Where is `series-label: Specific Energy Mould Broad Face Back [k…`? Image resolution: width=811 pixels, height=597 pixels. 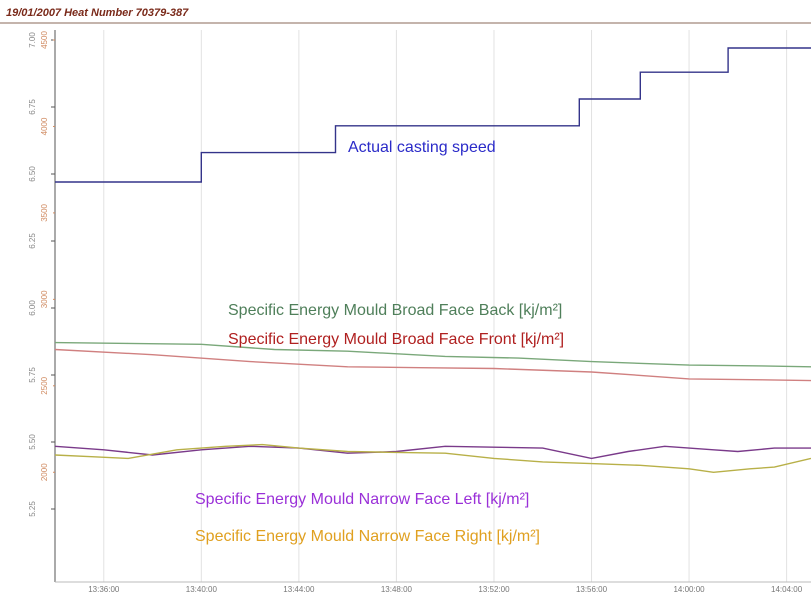
series-label: Specific Energy Mould Broad Face Back [k… is located at coordinates (395, 310).